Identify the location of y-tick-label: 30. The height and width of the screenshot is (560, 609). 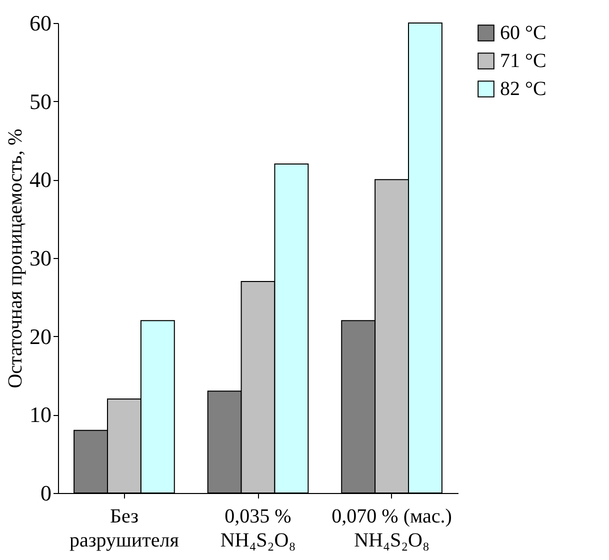
(41, 258).